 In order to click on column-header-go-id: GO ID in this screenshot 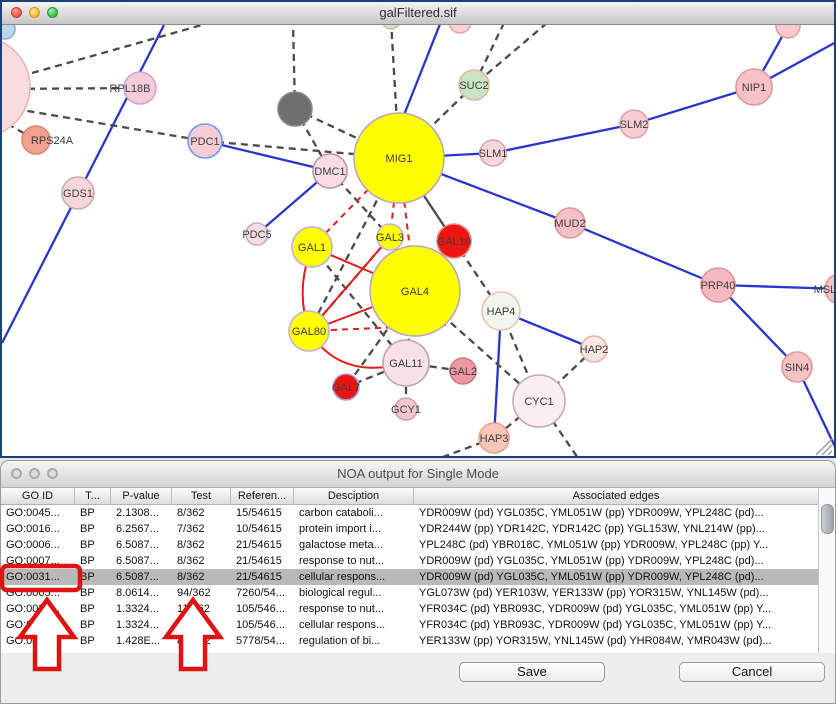, I will do `click(38, 496)`.